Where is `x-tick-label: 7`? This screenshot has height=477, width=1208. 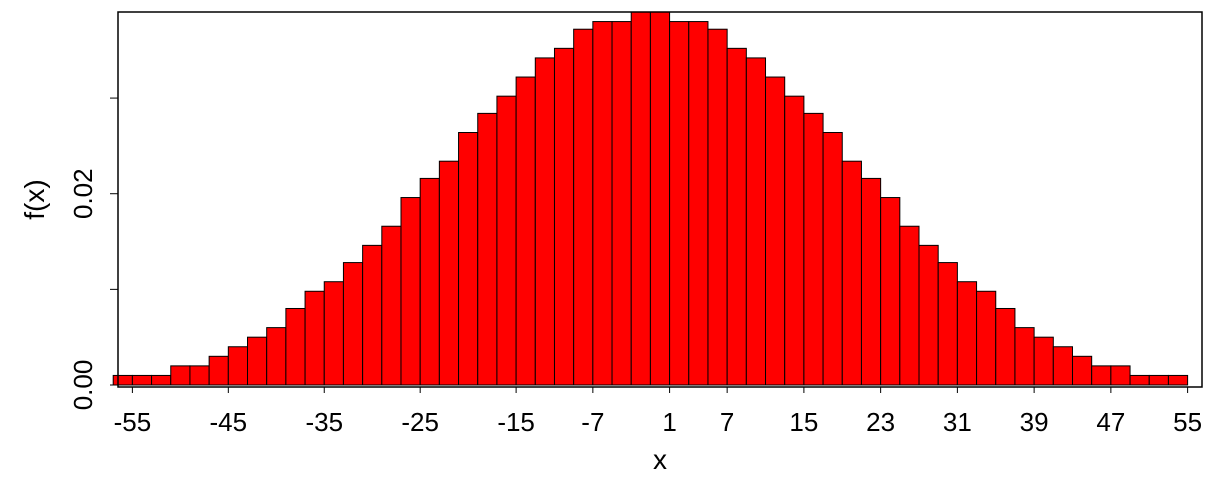 x-tick-label: 7 is located at coordinates (727, 422).